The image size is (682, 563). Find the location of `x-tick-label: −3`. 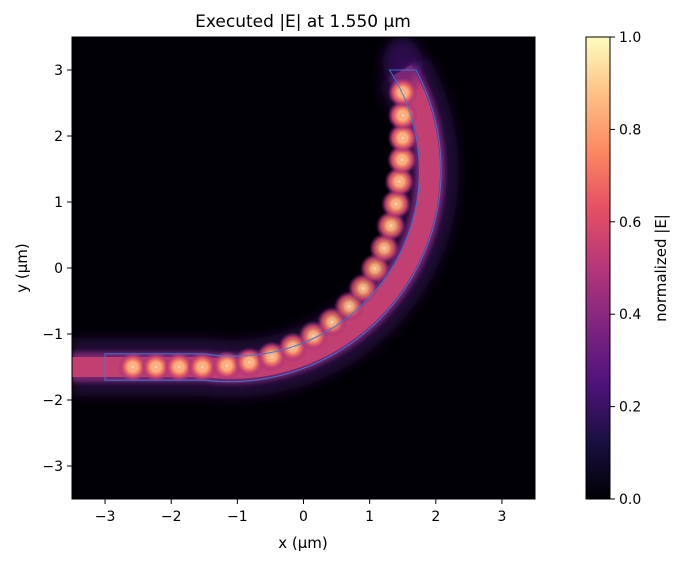

x-tick-label: −3 is located at coordinates (105, 517).